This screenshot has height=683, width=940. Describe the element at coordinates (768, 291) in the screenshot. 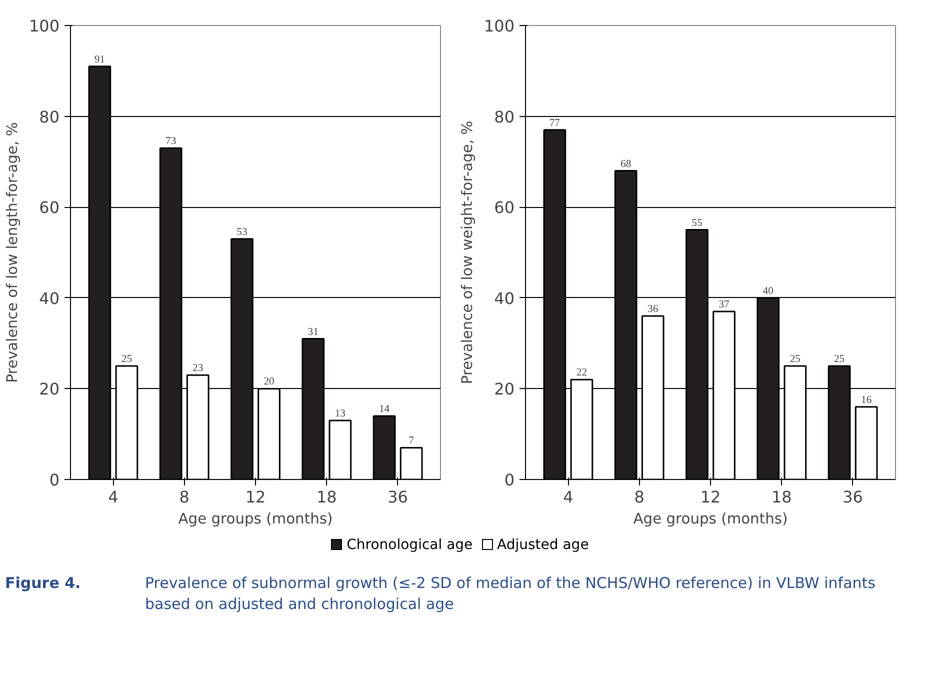

I see `data-label: 40` at that location.